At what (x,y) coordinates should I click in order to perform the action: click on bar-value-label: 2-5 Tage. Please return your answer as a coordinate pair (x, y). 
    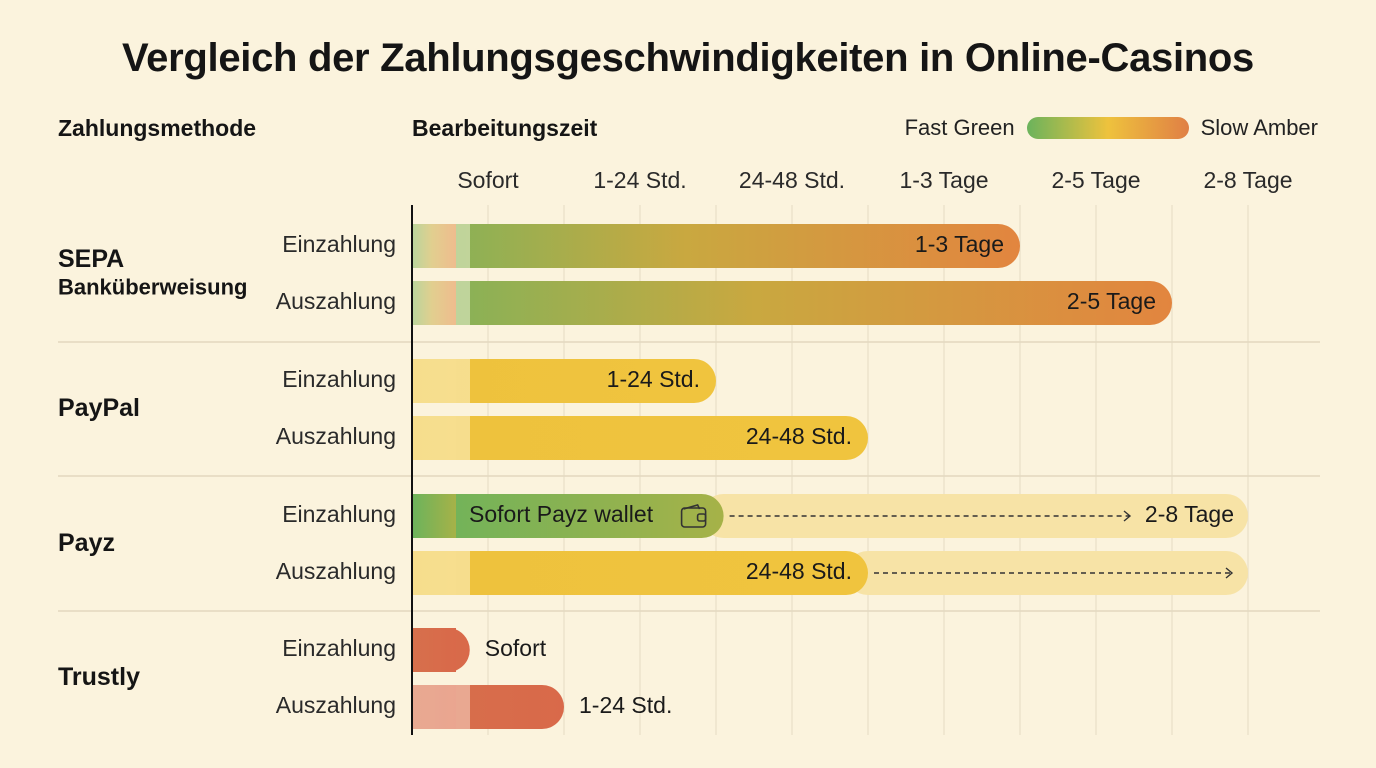
    Looking at the image, I should click on (1111, 301).